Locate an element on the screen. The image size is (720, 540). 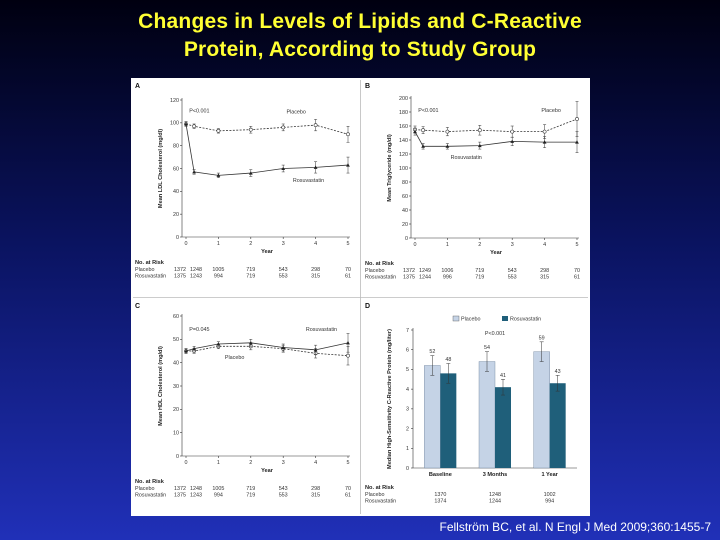
y-axis-label: Mean Triglyceride (mg/dl) is located at coordinates (390, 168).